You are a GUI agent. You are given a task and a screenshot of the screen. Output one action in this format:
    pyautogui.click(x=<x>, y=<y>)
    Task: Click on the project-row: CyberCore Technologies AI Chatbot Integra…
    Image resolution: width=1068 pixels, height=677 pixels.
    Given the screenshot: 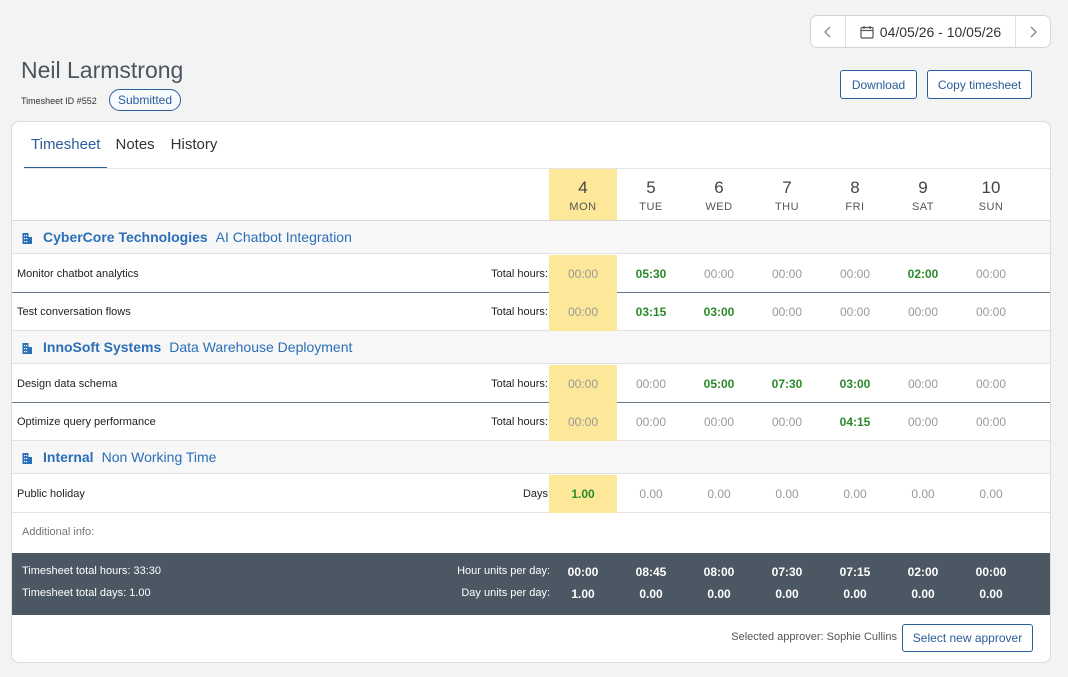 What is the action you would take?
    pyautogui.click(x=531, y=237)
    